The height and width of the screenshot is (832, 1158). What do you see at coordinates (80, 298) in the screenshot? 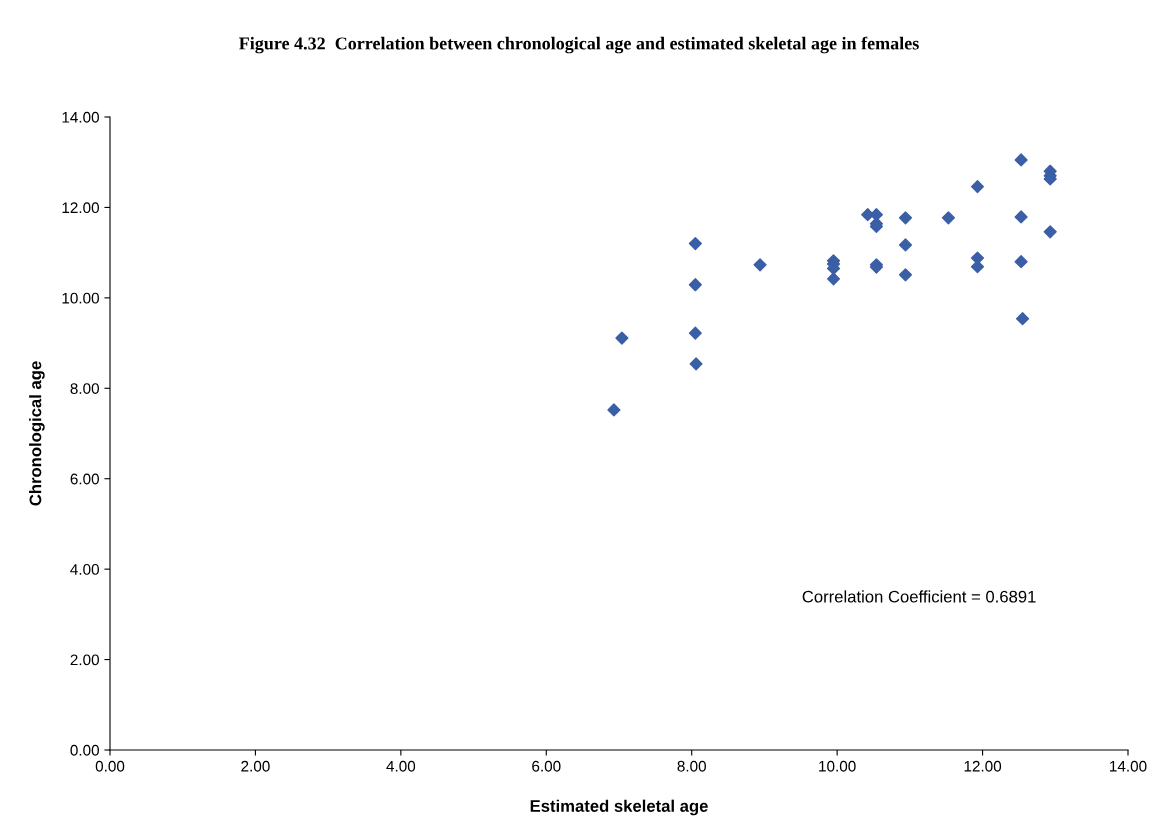
I see `y-tick-label: 10.00` at bounding box center [80, 298].